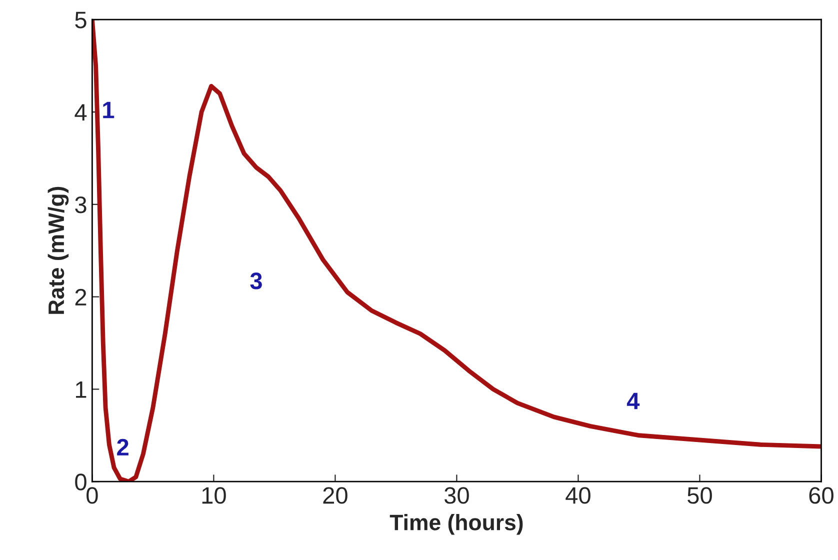 The height and width of the screenshot is (560, 838). Describe the element at coordinates (633, 401) in the screenshot. I see `annotation: 4` at that location.